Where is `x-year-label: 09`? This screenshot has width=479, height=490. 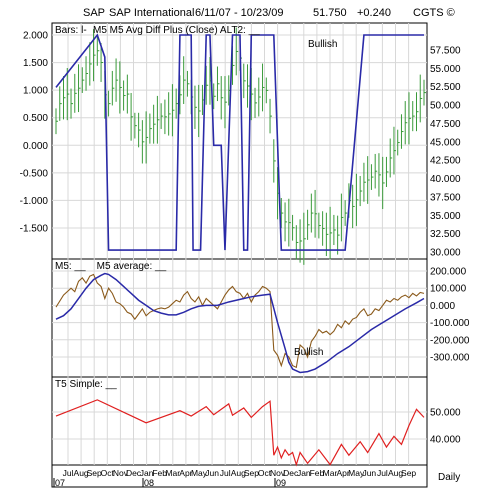 x-year-label: 09 is located at coordinates (281, 483).